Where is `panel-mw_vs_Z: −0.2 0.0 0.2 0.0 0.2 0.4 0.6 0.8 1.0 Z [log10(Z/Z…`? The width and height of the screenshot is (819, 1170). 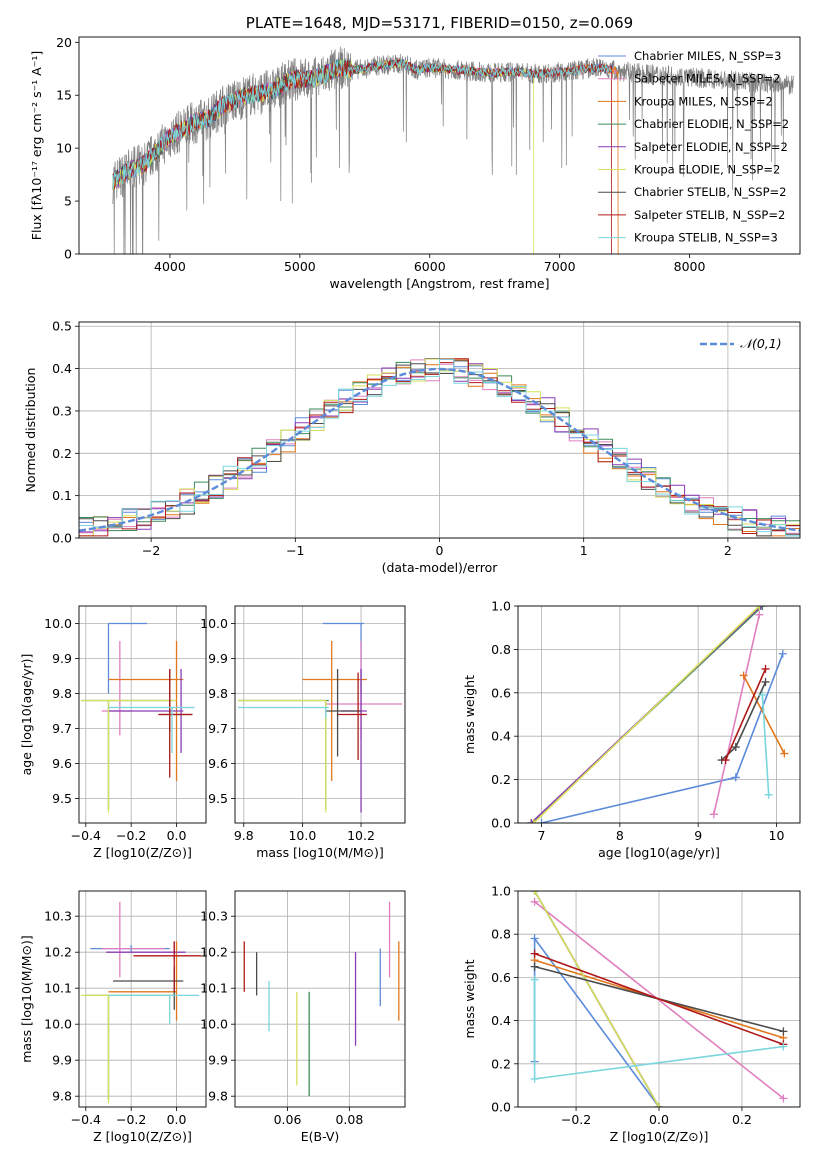
panel-mw_vs_Z: −0.2 0.0 0.2 0.0 0.2 0.4 0.6 0.8 1.0 Z [log10(Z/Z… is located at coordinates (631, 1014).